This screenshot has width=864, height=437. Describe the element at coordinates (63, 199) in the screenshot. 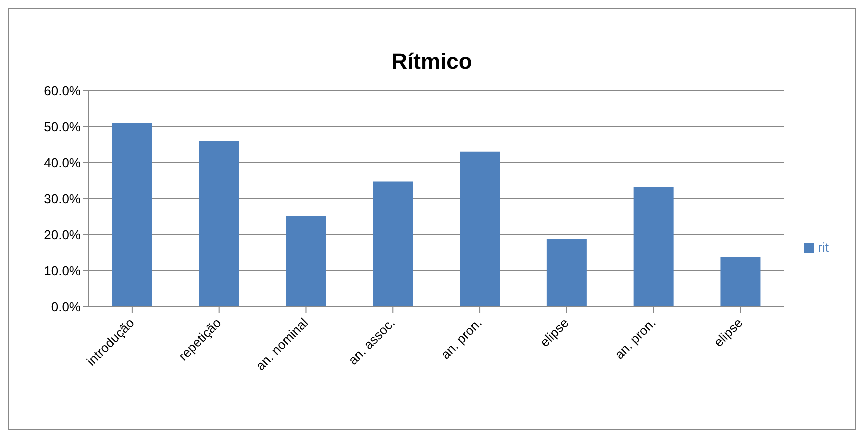

I see `y-tick-label: 30.0%` at that location.